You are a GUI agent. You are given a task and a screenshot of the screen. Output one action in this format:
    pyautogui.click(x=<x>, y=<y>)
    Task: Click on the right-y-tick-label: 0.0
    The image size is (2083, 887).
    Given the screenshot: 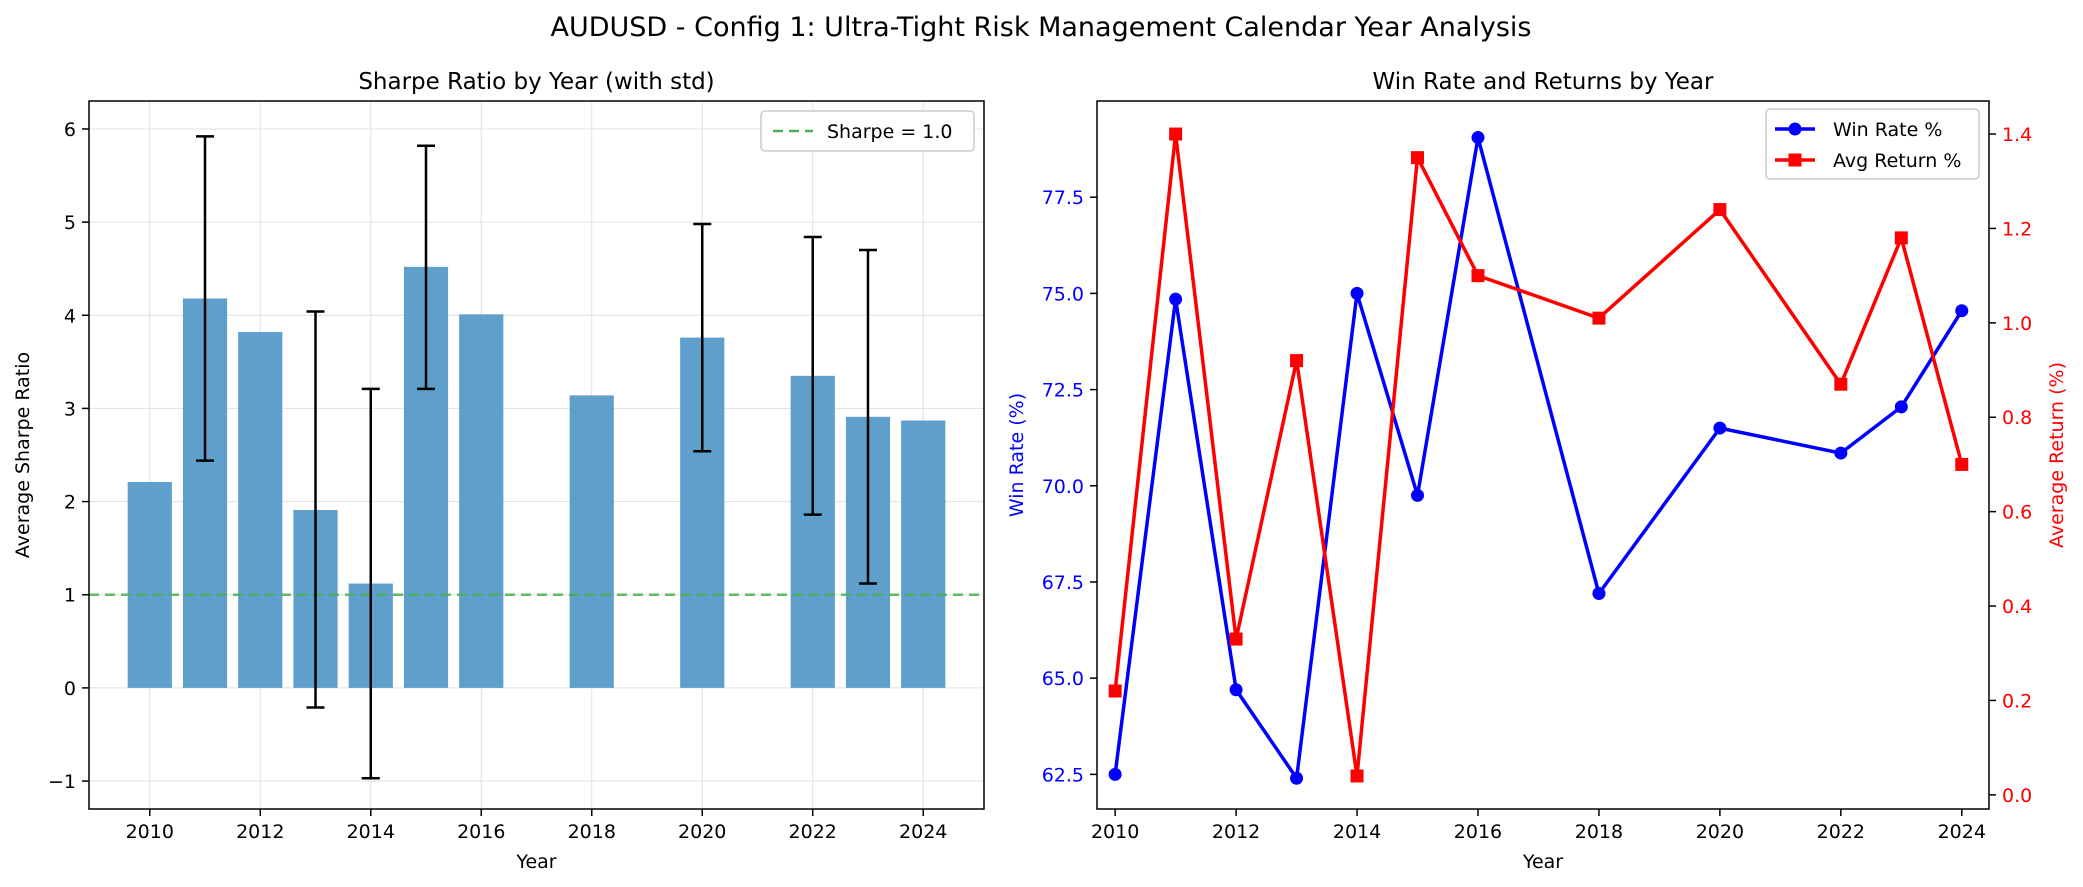 What is the action you would take?
    pyautogui.click(x=2017, y=796)
    